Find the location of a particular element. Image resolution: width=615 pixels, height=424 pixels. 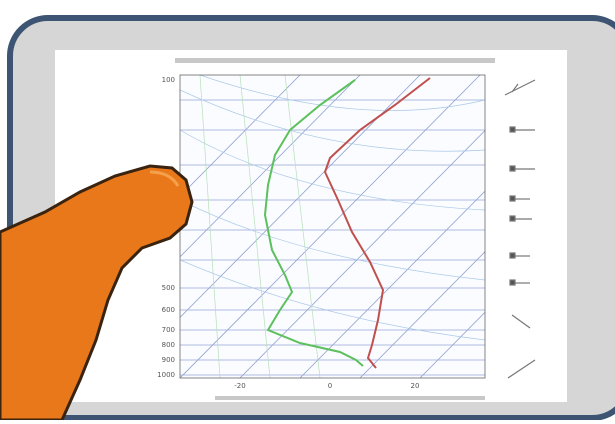

axis-caption-blur is located at coordinates (350, 398).